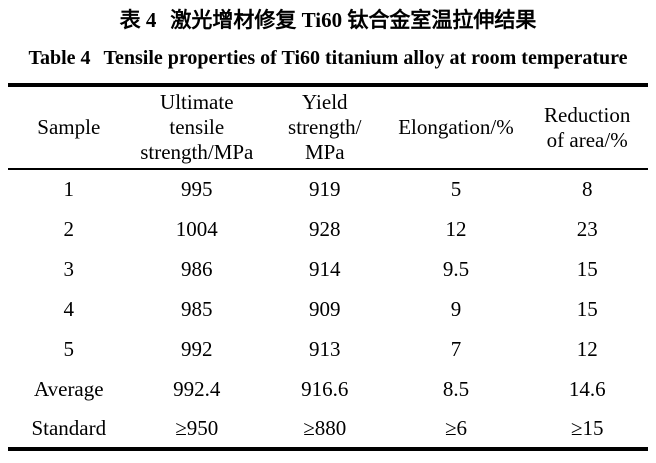 The image size is (656, 463). Describe the element at coordinates (456, 348) in the screenshot. I see `cell-elongation: 7` at that location.